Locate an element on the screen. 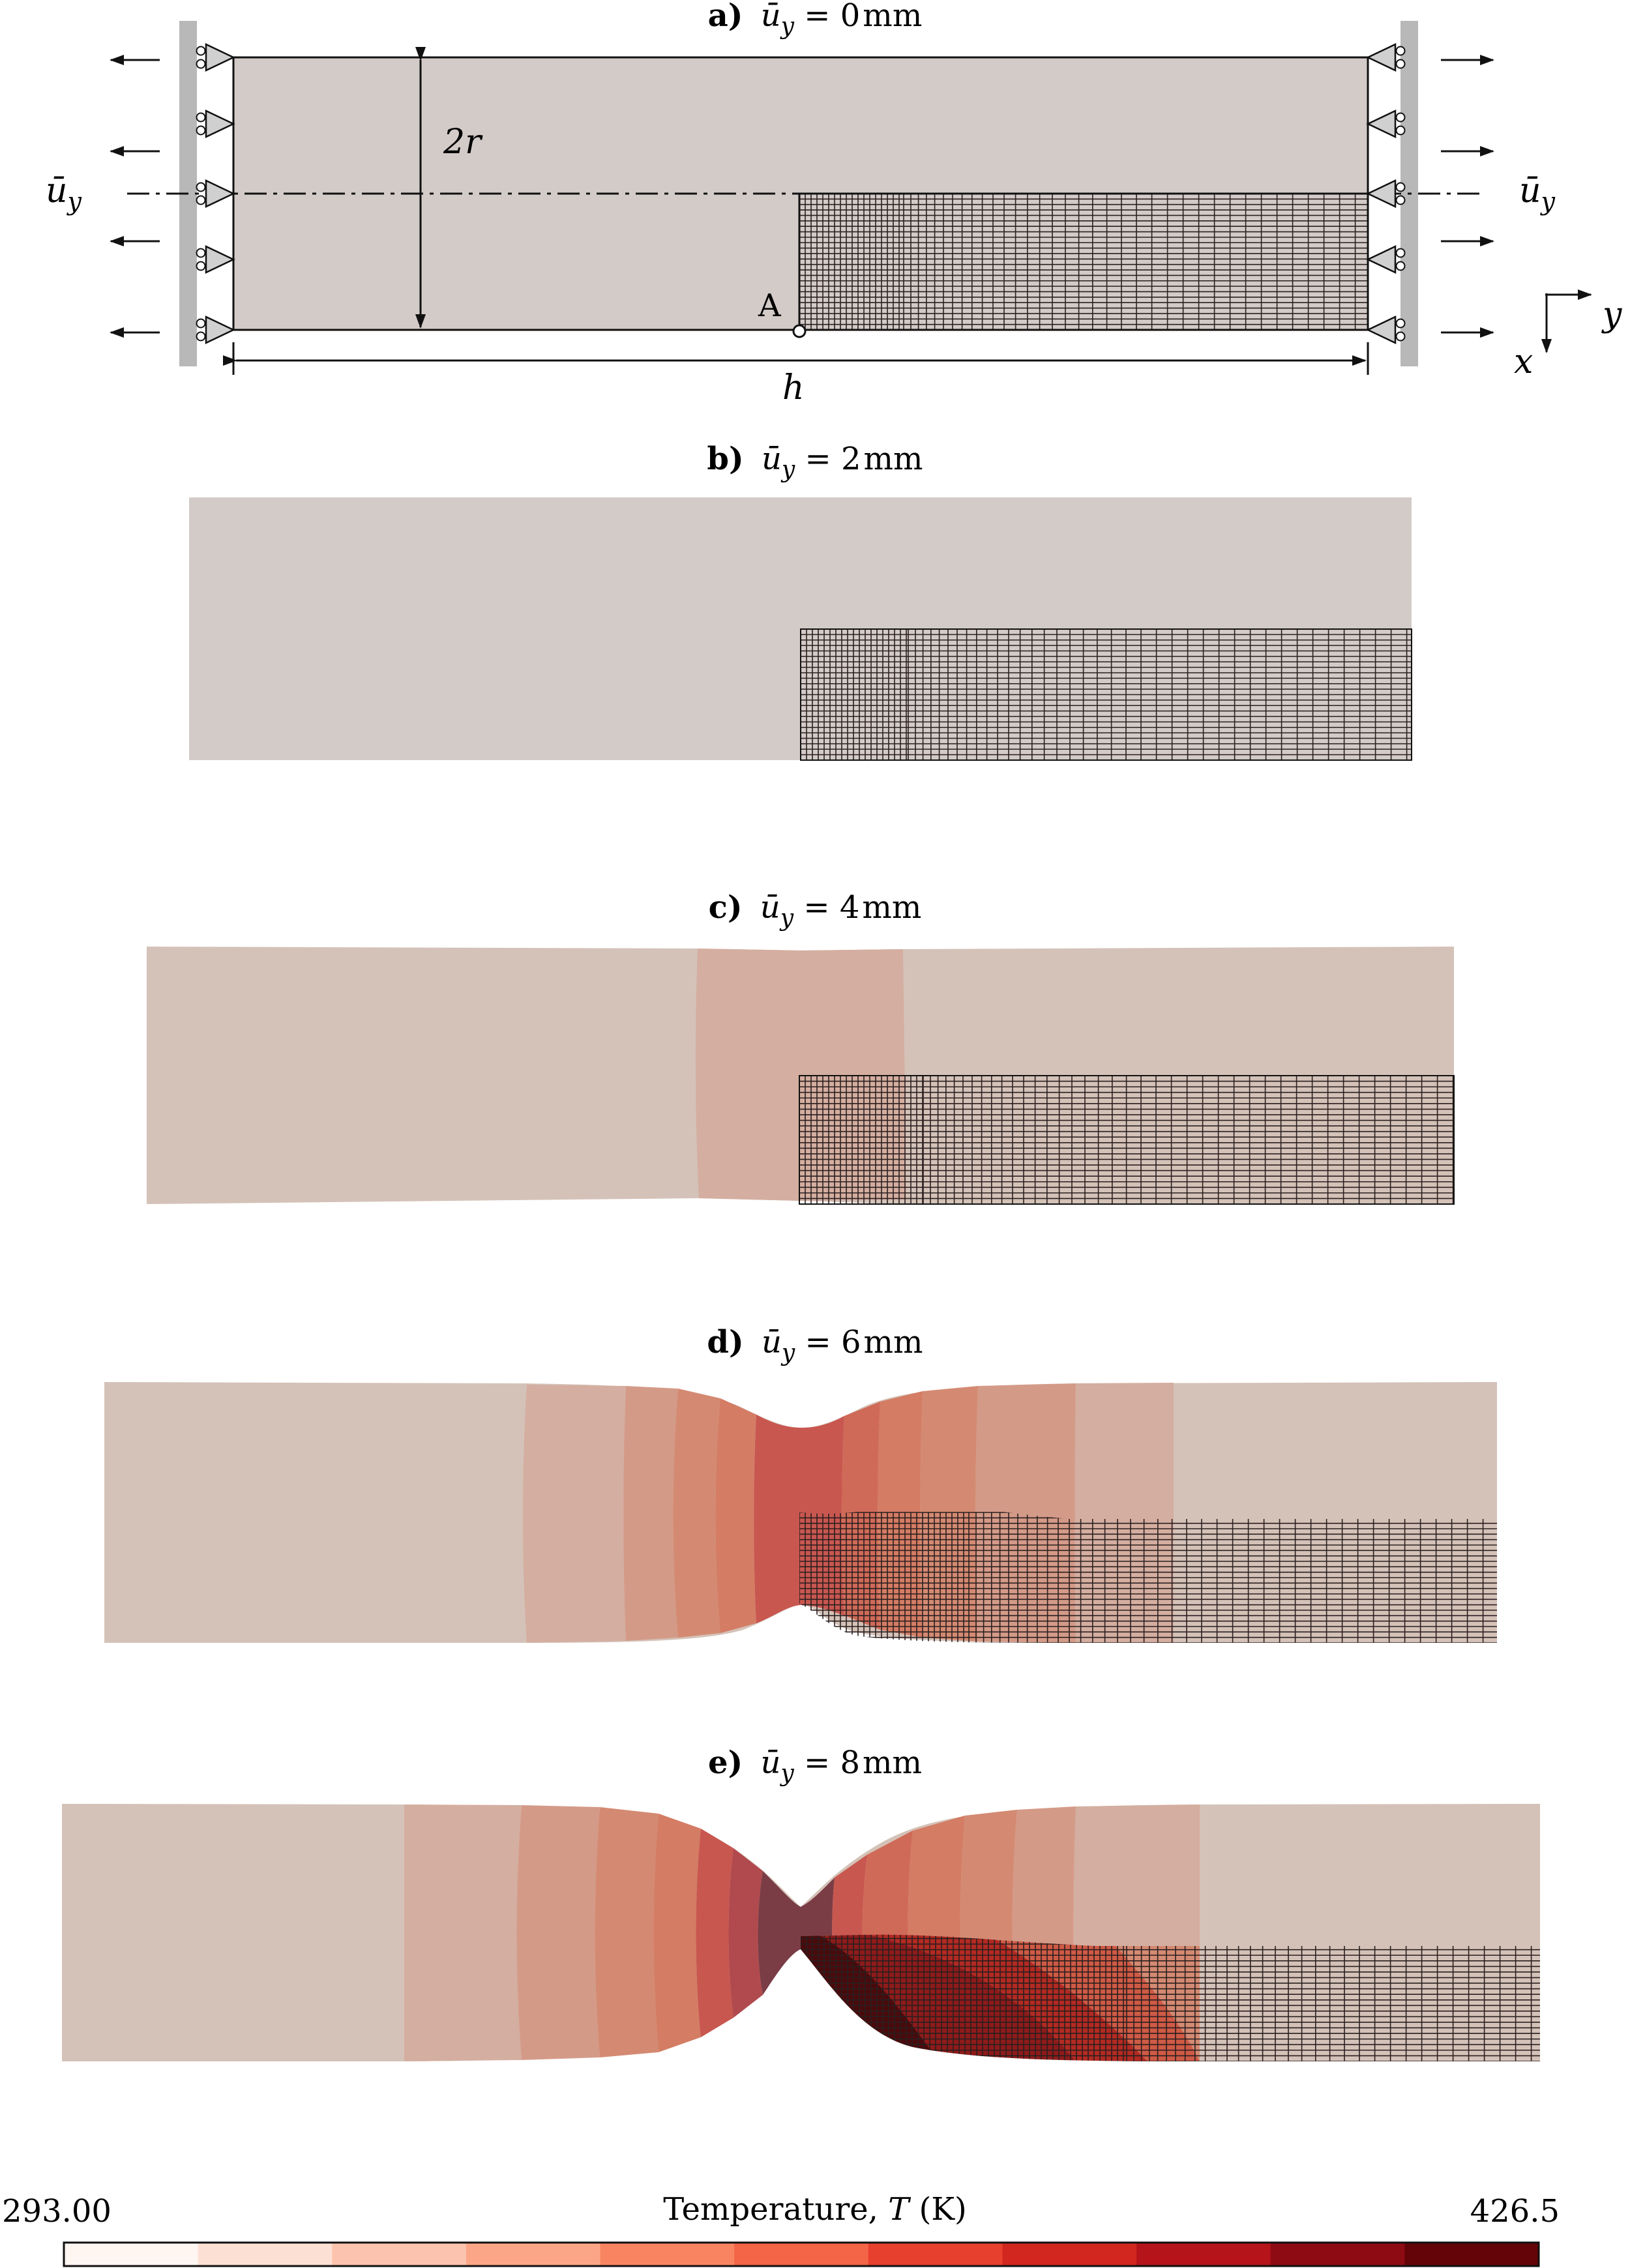 The width and height of the screenshot is (1630, 2268). axis-y-label: y is located at coordinates (1611, 314).